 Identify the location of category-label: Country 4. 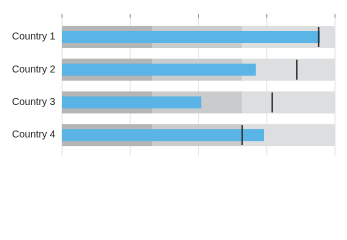
(34, 135).